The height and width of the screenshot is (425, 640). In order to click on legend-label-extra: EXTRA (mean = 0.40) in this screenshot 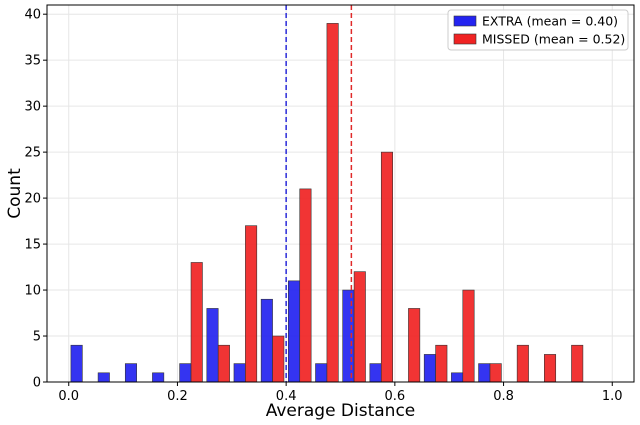, I will do `click(550, 21)`.